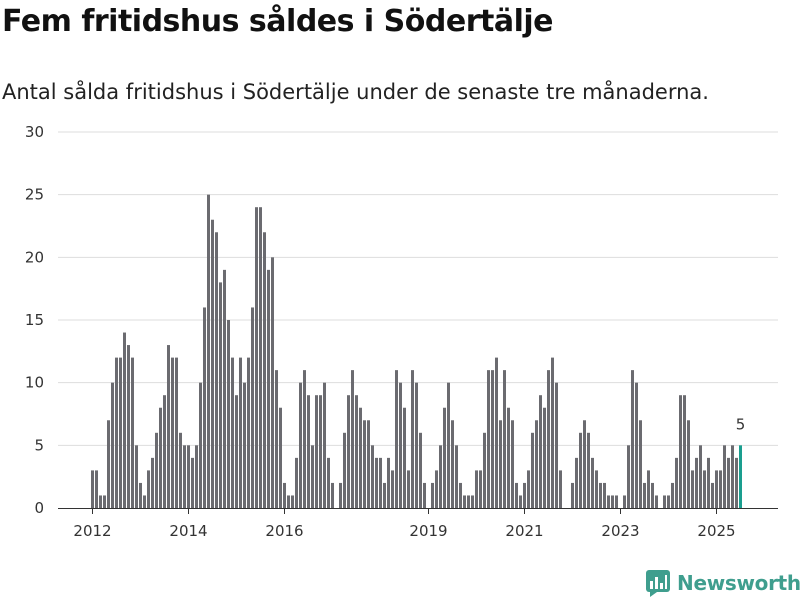 This screenshot has height=600, width=800. Describe the element at coordinates (740, 476) in the screenshot. I see `bar-highlight` at that location.